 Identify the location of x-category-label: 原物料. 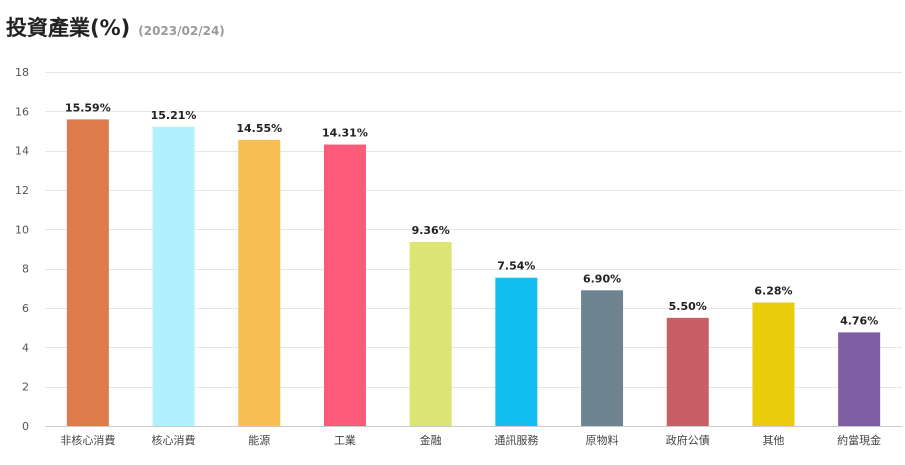
(602, 440).